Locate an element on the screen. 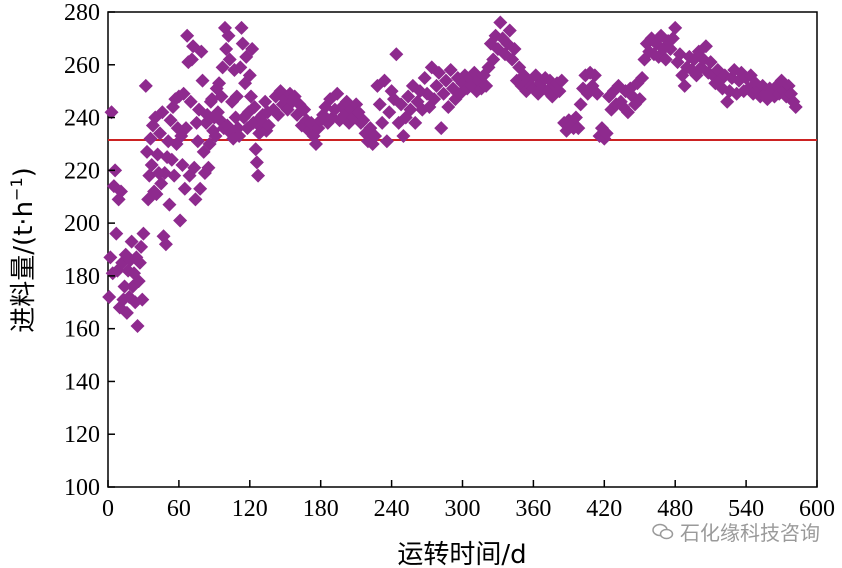 Image resolution: width=842 pixels, height=568 pixels. x-tick-label: 180 is located at coordinates (321, 509).